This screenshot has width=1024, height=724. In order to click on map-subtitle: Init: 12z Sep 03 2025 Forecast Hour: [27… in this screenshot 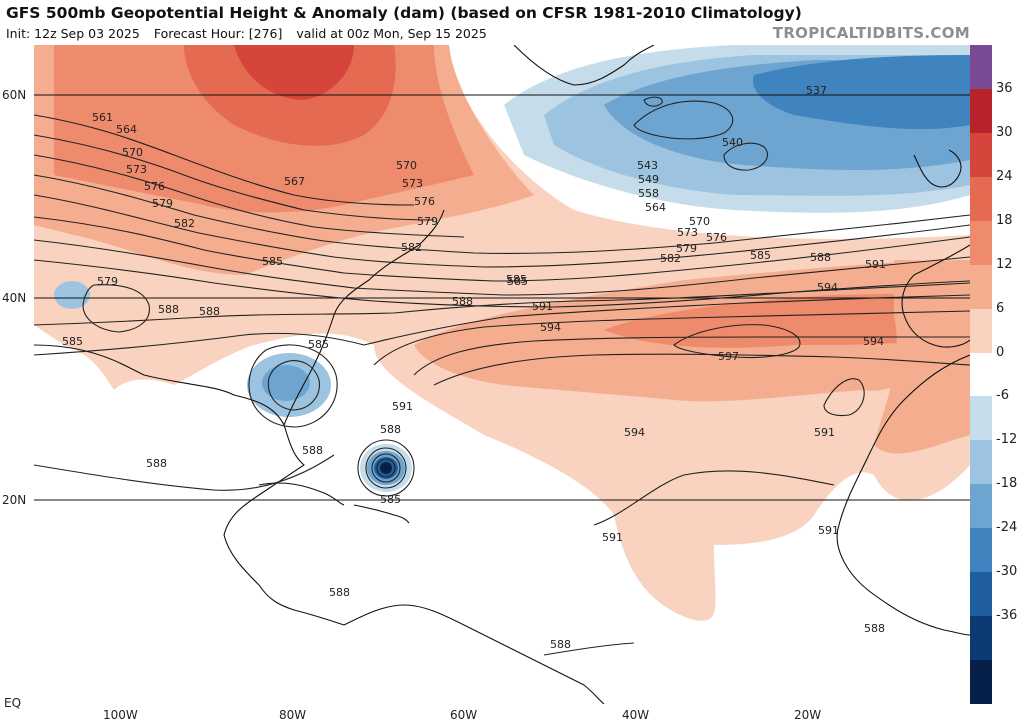, I will do `click(251, 33)`.